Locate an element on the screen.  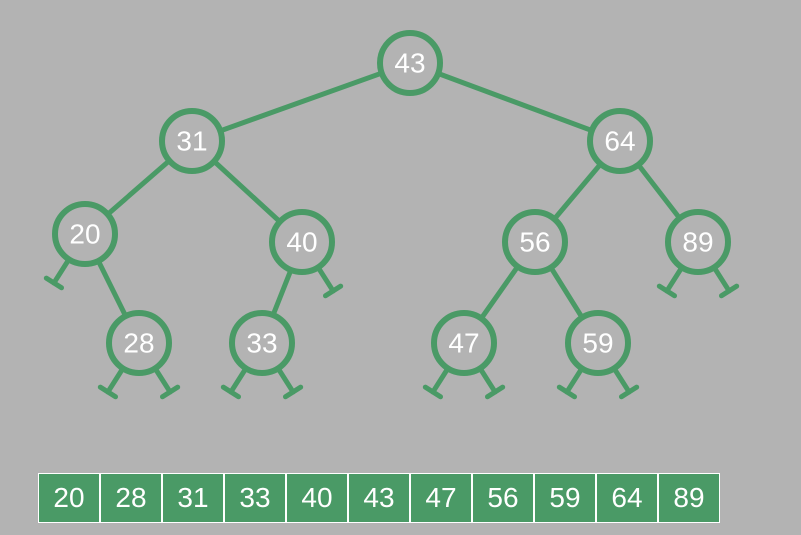
tree-node: 43 is located at coordinates (410, 63).